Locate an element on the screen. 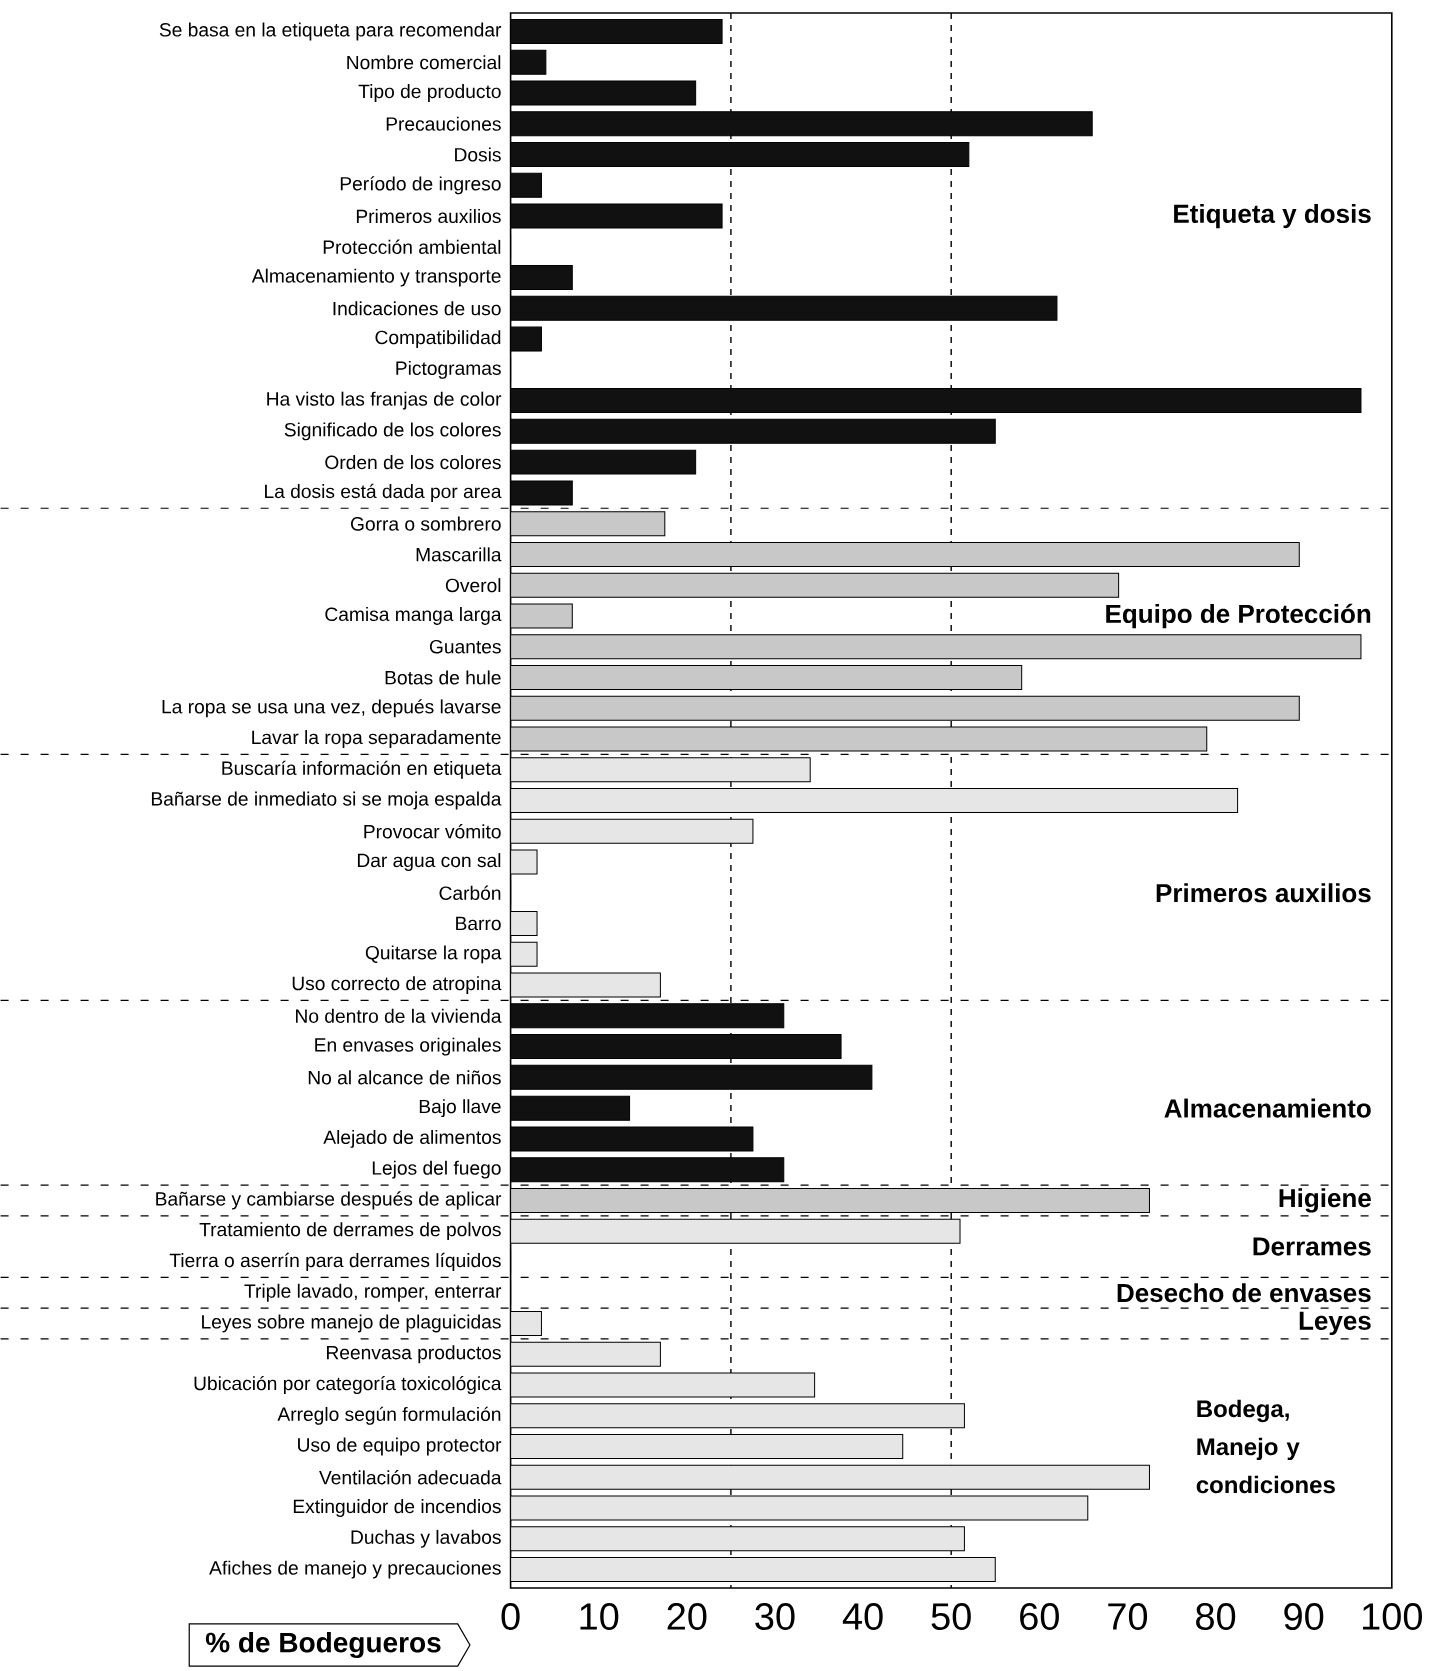 The image size is (1430, 1671). y-tick-label: Bajo llave is located at coordinates (460, 1108).